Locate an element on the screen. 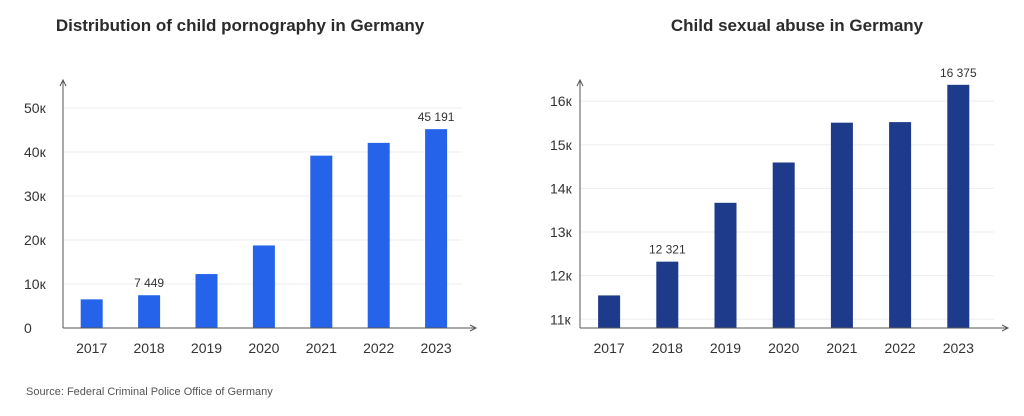  data-label: 7 449 is located at coordinates (149, 283).